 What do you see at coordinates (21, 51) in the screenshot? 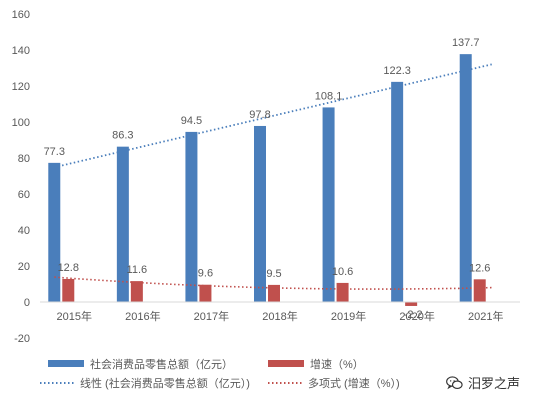
I see `y-tick-label: 140` at bounding box center [21, 51].